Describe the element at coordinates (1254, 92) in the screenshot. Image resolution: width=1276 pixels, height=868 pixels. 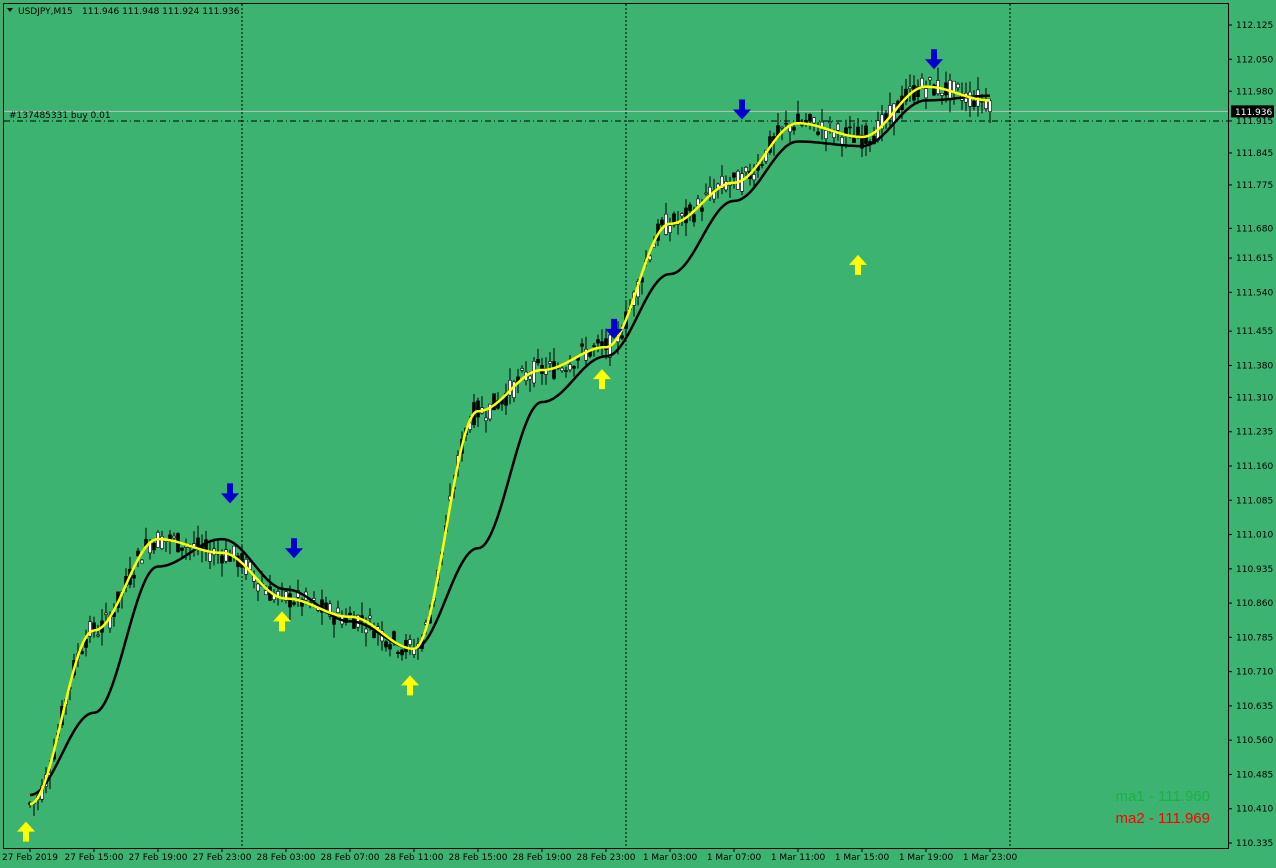
I see `y-tick-label: 111.980` at that location.